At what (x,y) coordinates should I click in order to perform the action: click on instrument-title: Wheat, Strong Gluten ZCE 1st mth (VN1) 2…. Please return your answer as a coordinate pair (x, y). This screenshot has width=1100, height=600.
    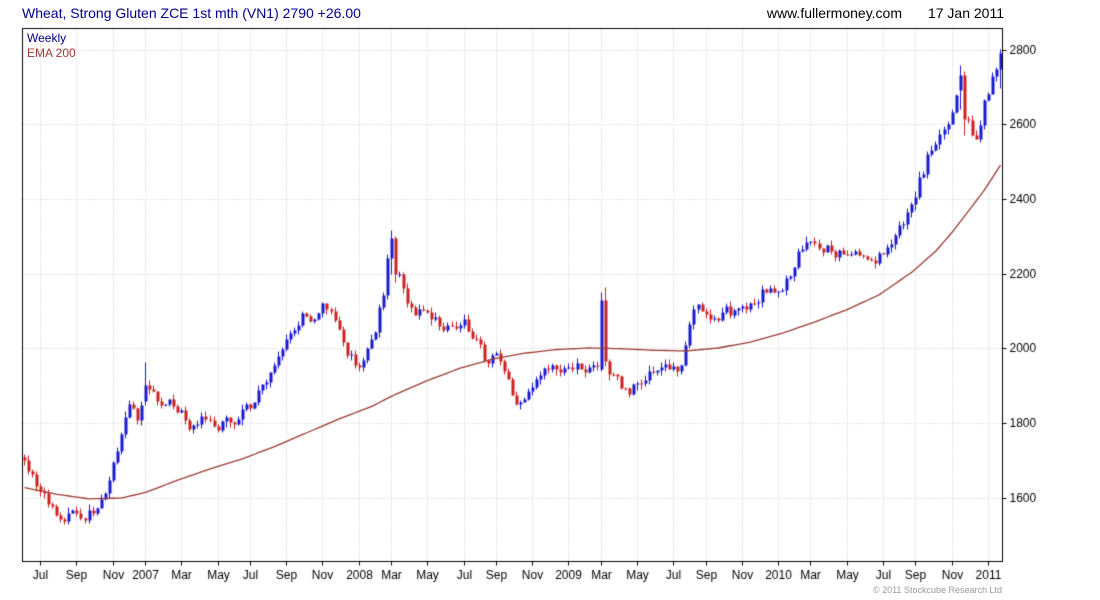
    Looking at the image, I should click on (191, 13).